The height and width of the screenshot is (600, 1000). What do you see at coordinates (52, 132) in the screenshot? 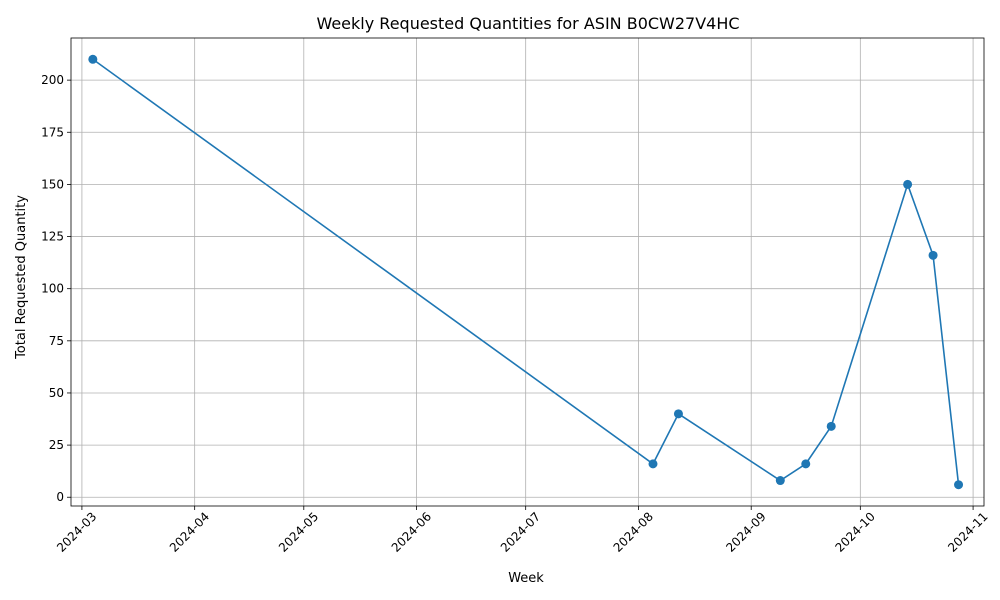
I see `y-tick-label: 175` at bounding box center [52, 132].